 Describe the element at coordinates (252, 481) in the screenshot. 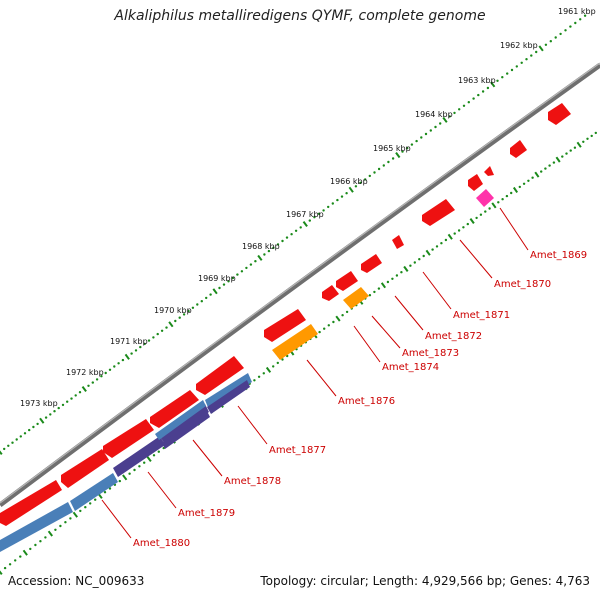

I see `gene-label: Amet_1878` at that location.